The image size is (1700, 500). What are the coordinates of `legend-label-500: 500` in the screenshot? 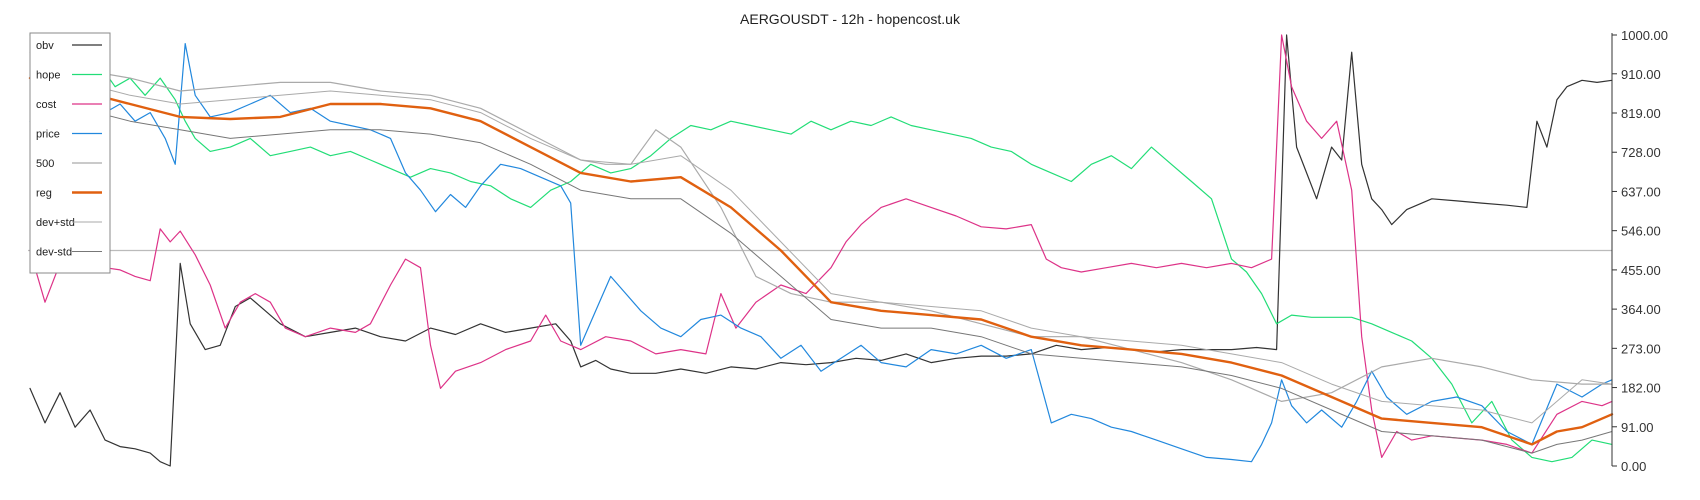 It's located at (45, 164).